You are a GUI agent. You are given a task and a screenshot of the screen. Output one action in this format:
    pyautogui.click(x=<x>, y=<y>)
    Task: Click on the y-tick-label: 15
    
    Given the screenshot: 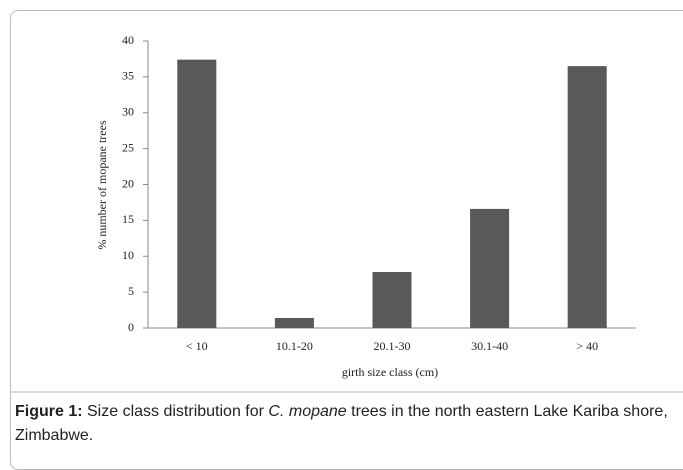 What is the action you would take?
    pyautogui.click(x=128, y=219)
    